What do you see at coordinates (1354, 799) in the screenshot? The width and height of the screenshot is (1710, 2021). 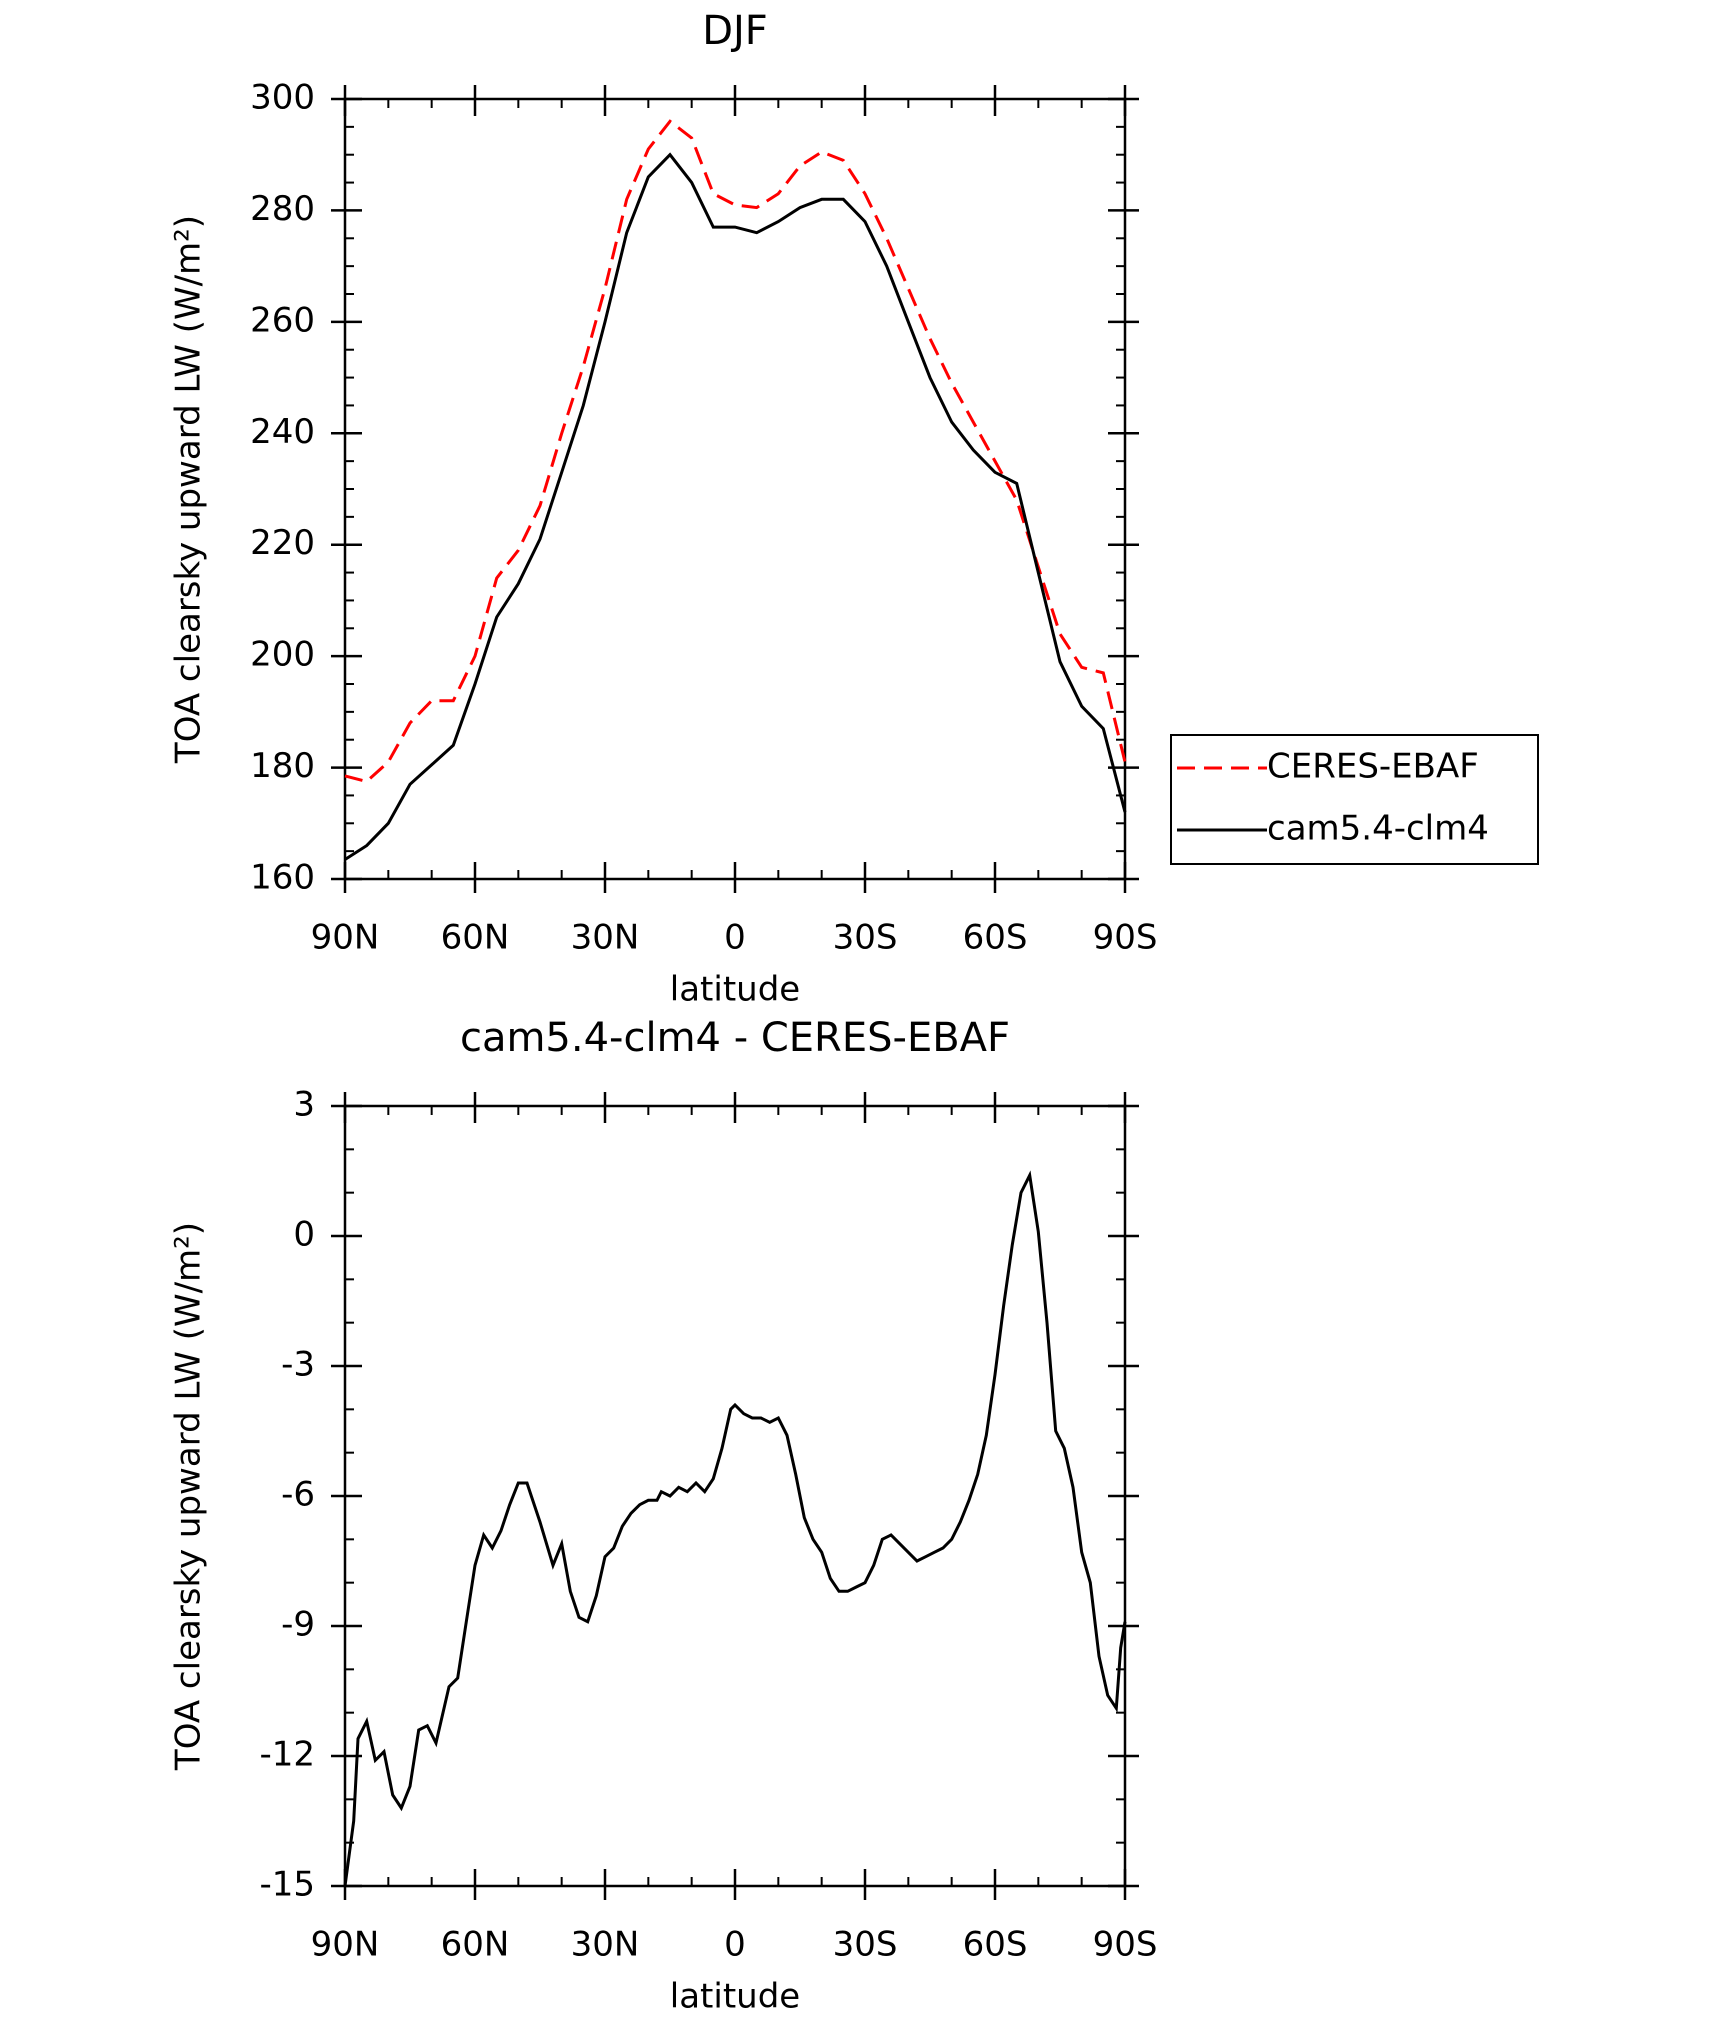 I see `legend-box` at bounding box center [1354, 799].